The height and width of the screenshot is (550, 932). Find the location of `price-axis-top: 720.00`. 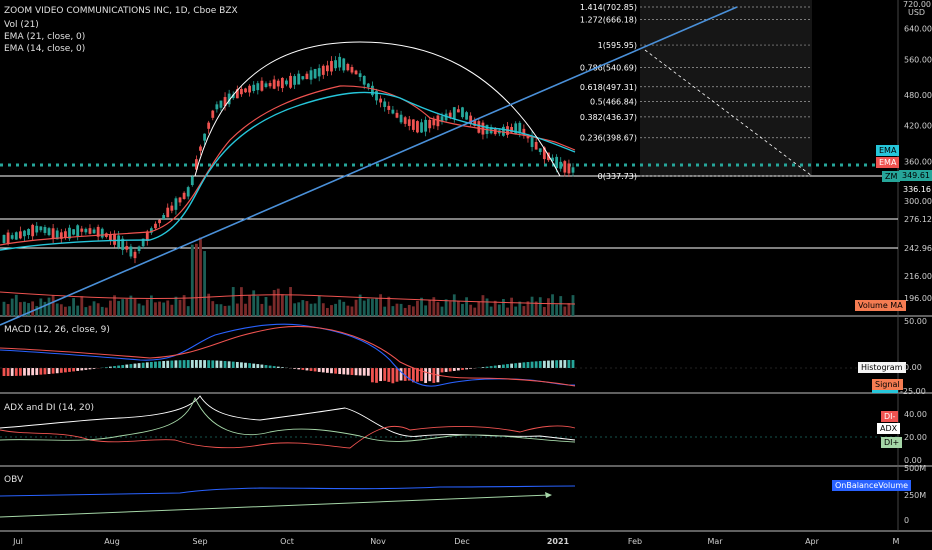

price-axis-top: 720.00 is located at coordinates (917, 4).